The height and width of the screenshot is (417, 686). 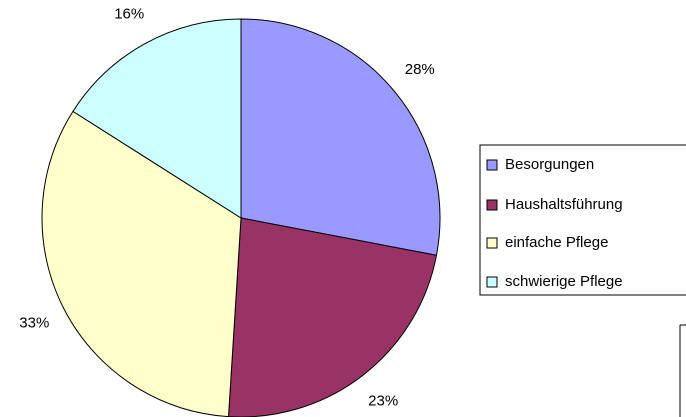 What do you see at coordinates (420, 69) in the screenshot?
I see `data-label: 28%` at bounding box center [420, 69].